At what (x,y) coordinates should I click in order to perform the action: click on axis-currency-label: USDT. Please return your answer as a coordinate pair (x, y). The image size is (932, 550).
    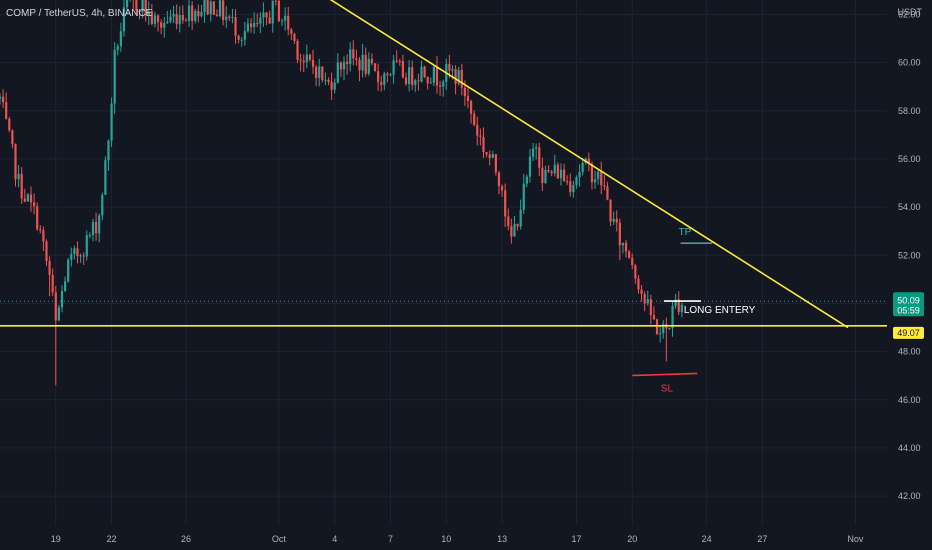
    Looking at the image, I should click on (910, 12).